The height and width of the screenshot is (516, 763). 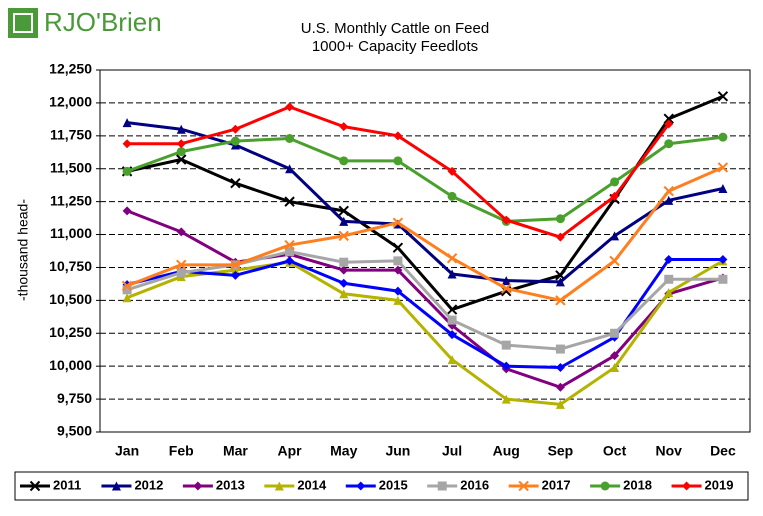 I want to click on legend-label: 2012, so click(x=148, y=484).